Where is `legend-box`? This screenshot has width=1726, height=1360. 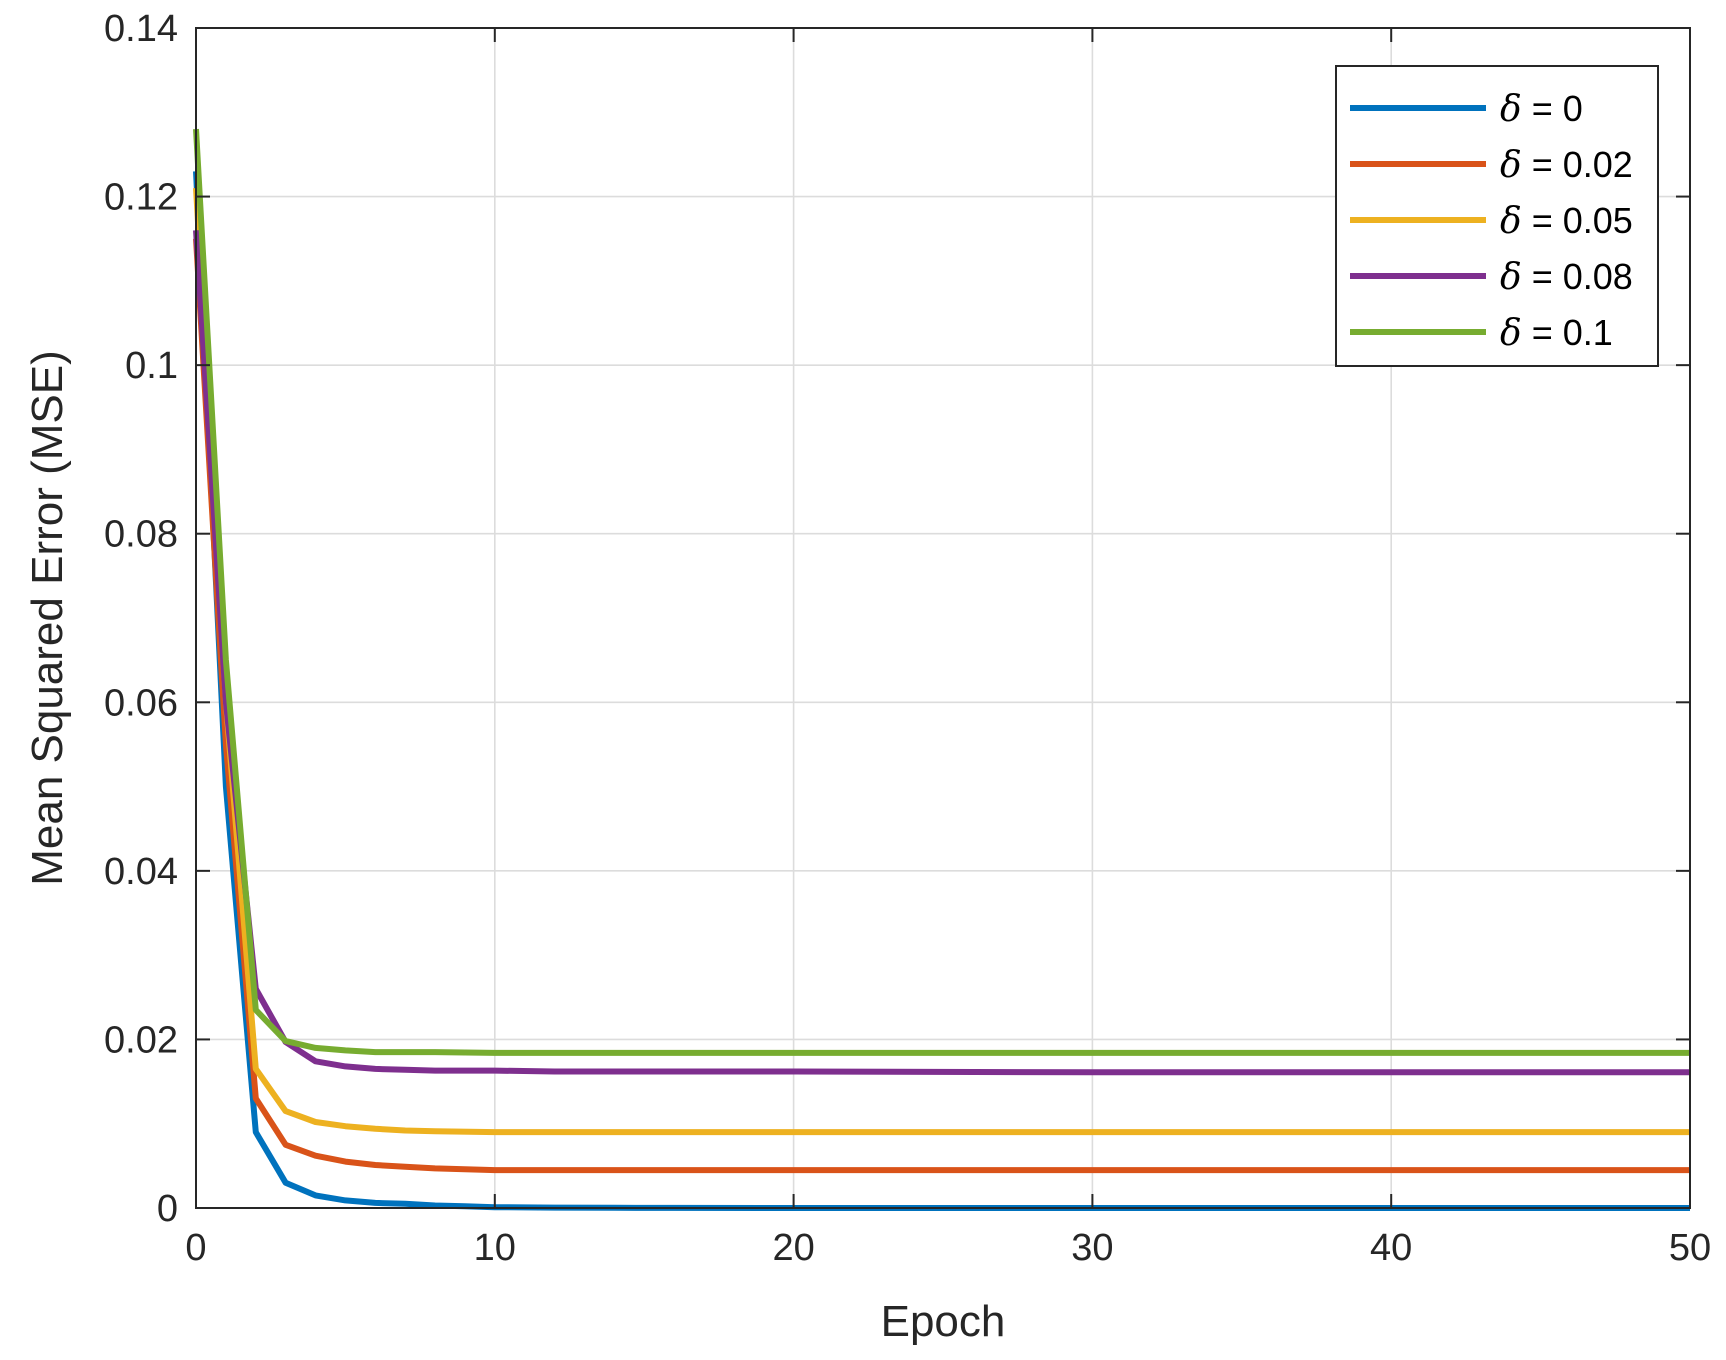
legend-box is located at coordinates (1497, 216).